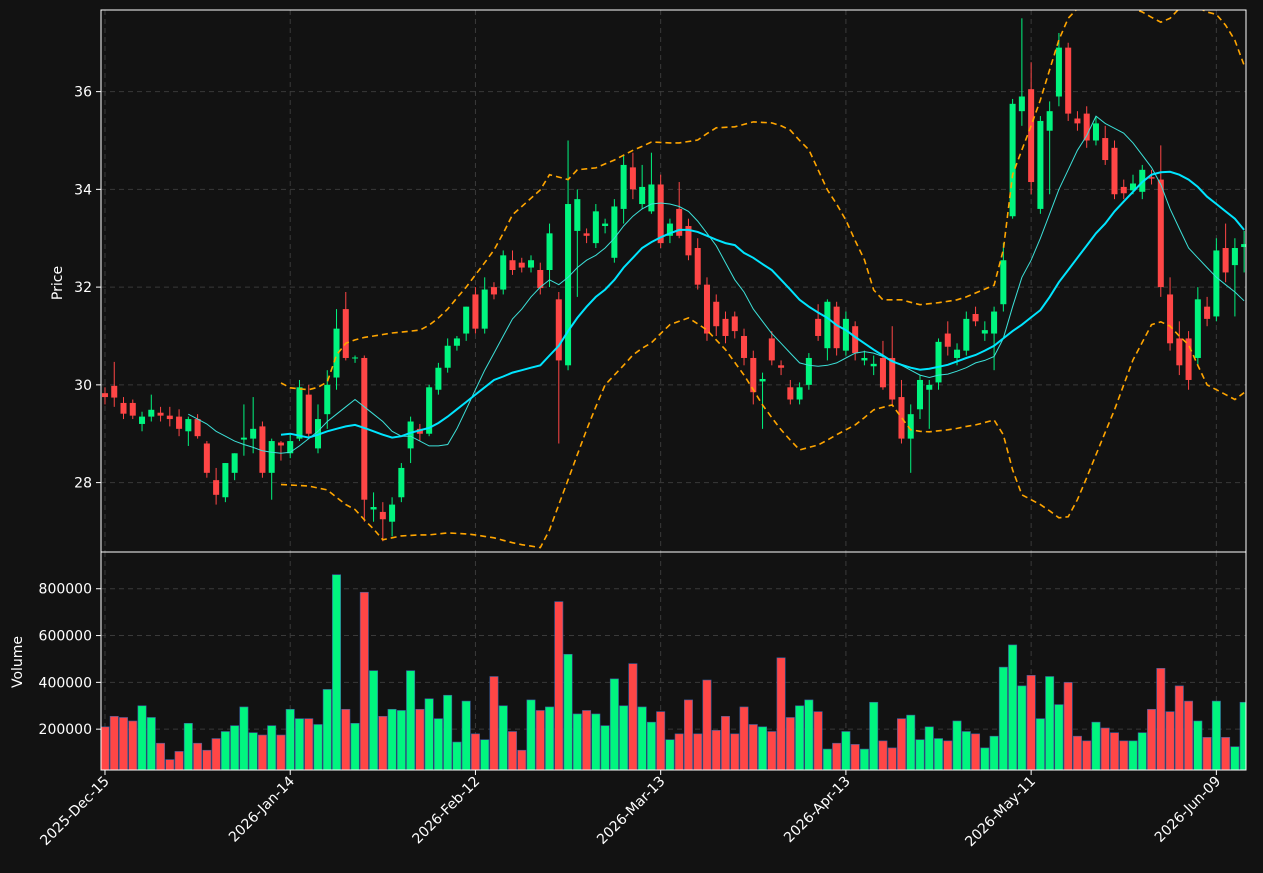  What do you see at coordinates (65, 637) in the screenshot?
I see `y-tick-label: 600000` at bounding box center [65, 637].